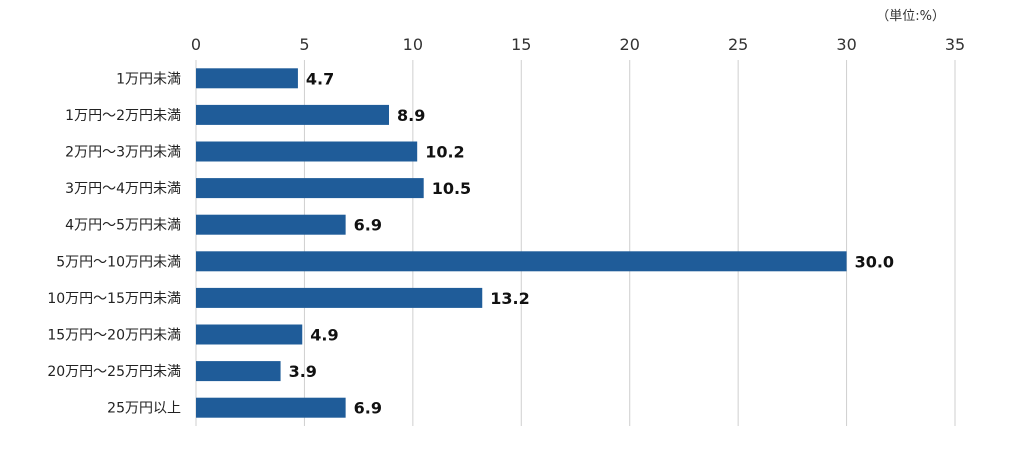 This screenshot has height=451, width=1014. I want to click on x-tick-label: 35, so click(955, 44).